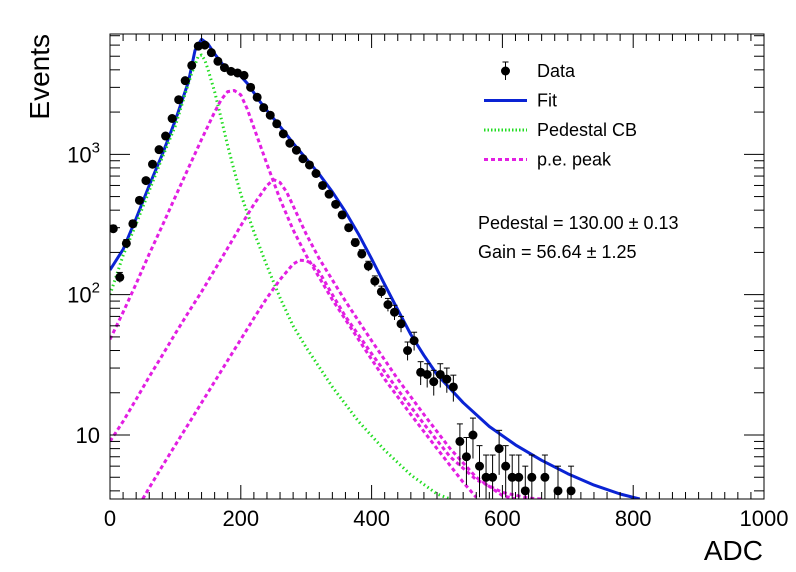  I want to click on y-axis-label: Events, so click(39, 77).